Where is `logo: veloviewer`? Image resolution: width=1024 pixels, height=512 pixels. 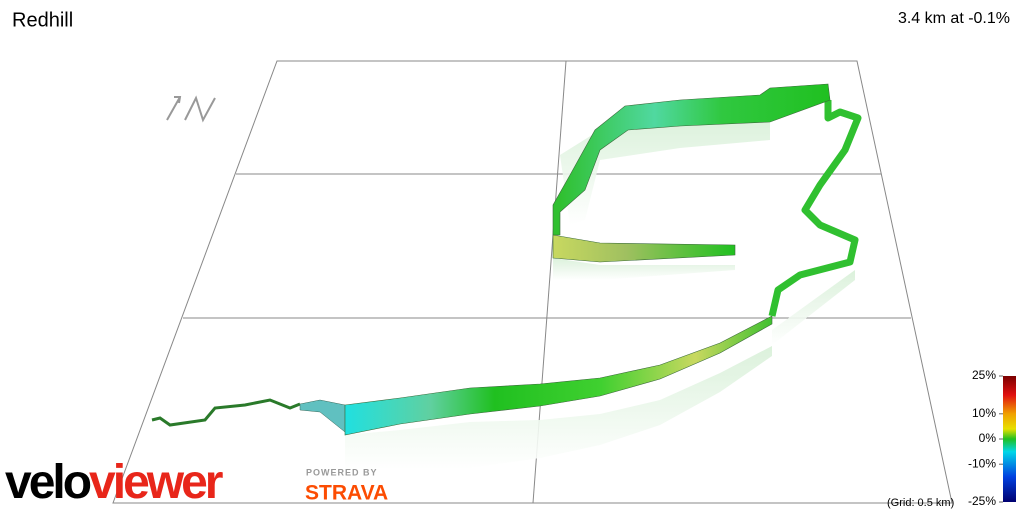
logo: veloviewer is located at coordinates (114, 482).